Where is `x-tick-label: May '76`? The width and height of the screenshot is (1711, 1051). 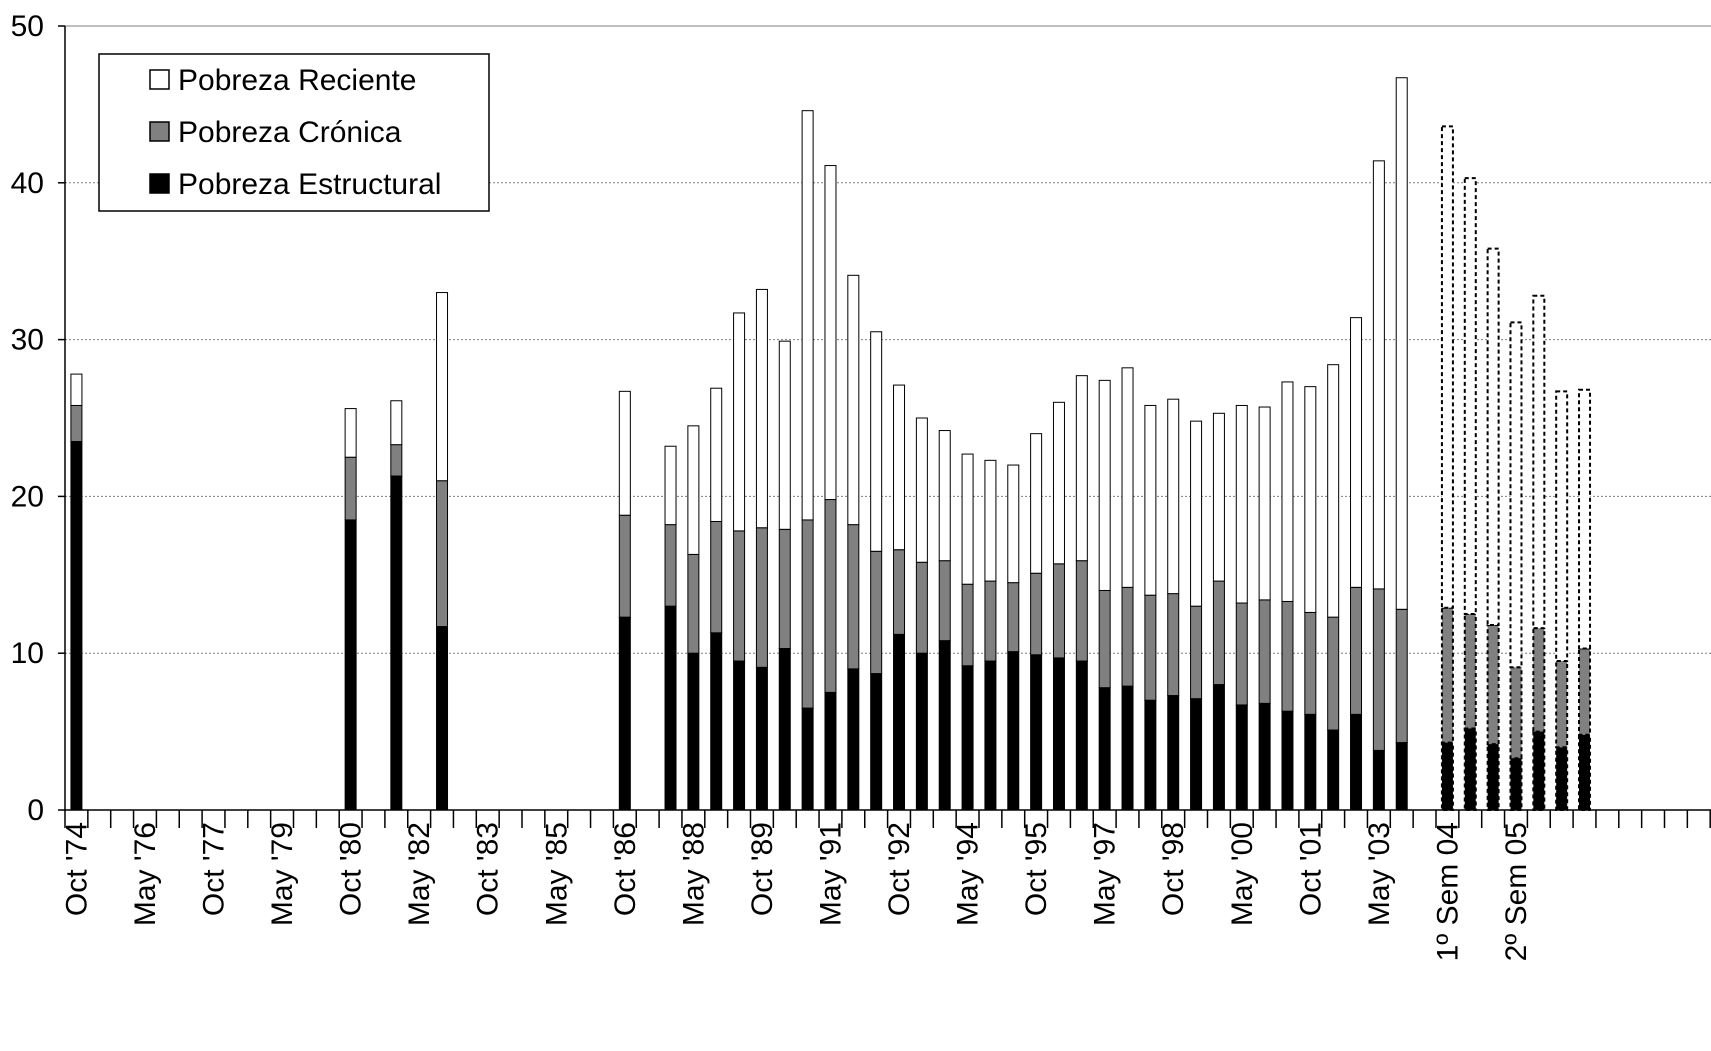 x-tick-label: May '76 is located at coordinates (145, 874).